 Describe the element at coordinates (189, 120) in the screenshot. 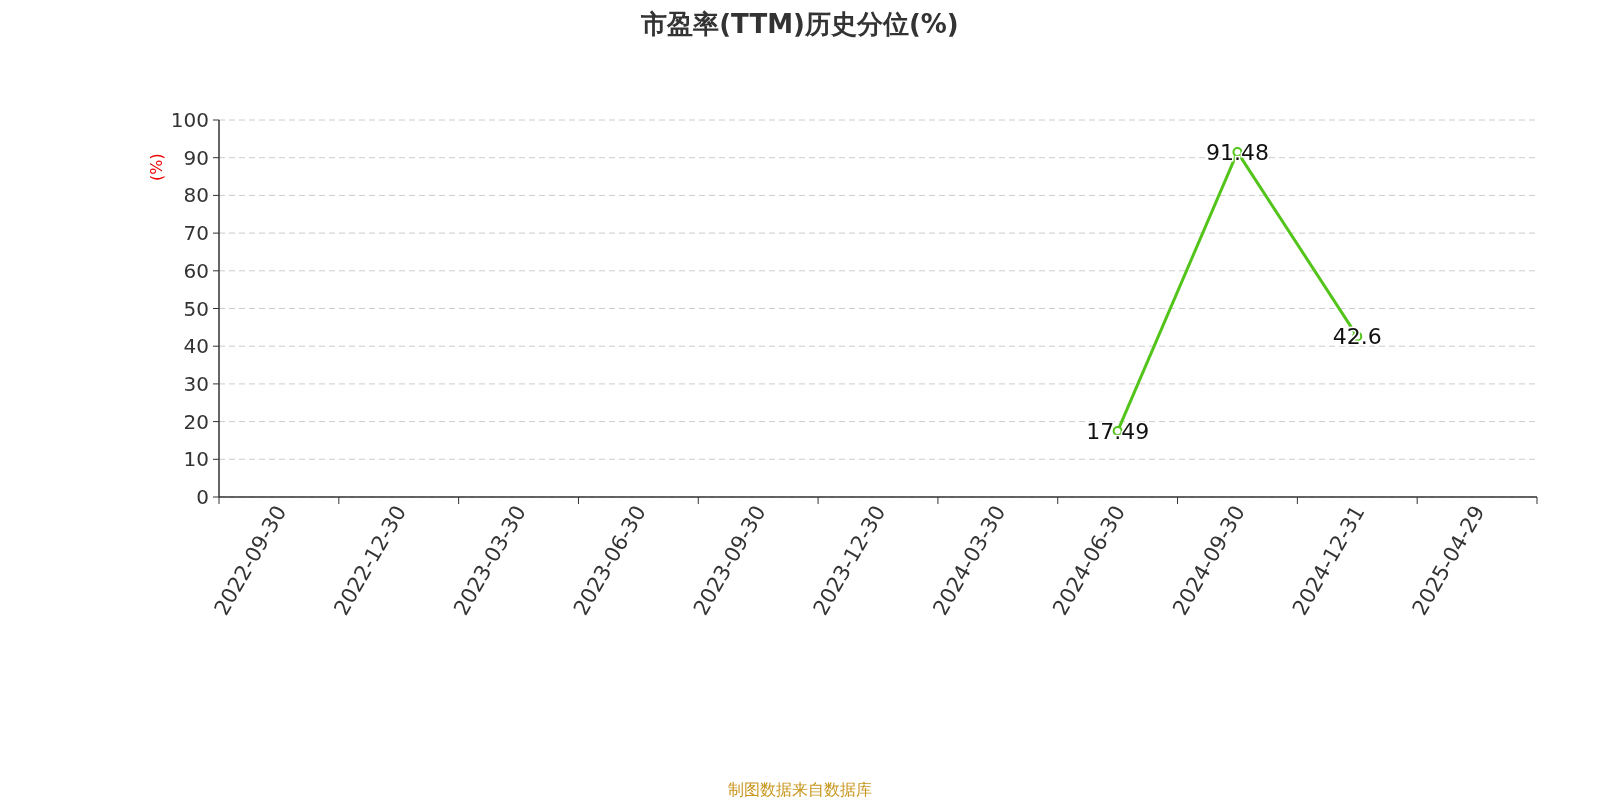

I see `y-tick-label: 100` at that location.